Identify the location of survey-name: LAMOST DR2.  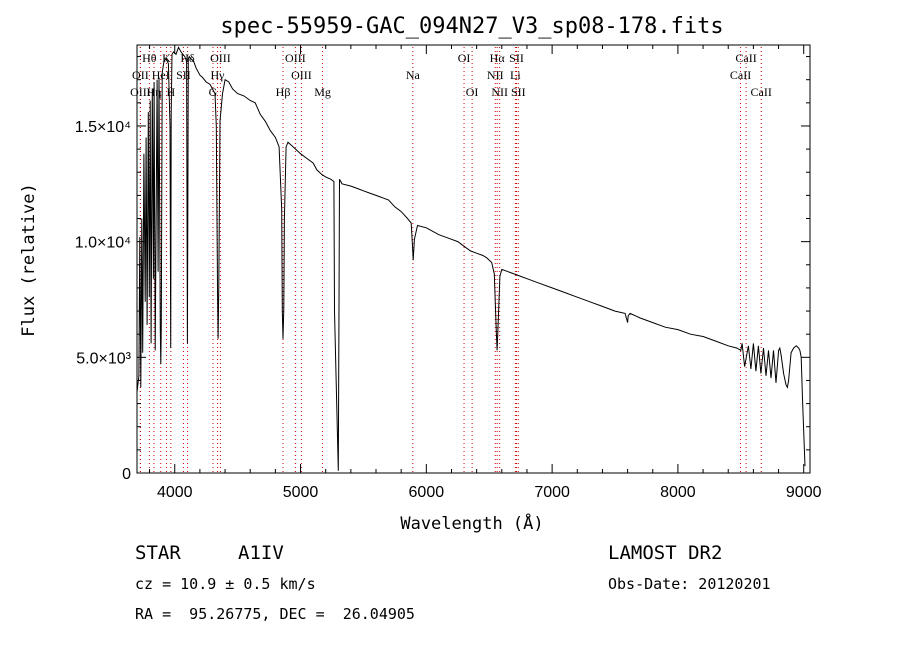
(665, 553).